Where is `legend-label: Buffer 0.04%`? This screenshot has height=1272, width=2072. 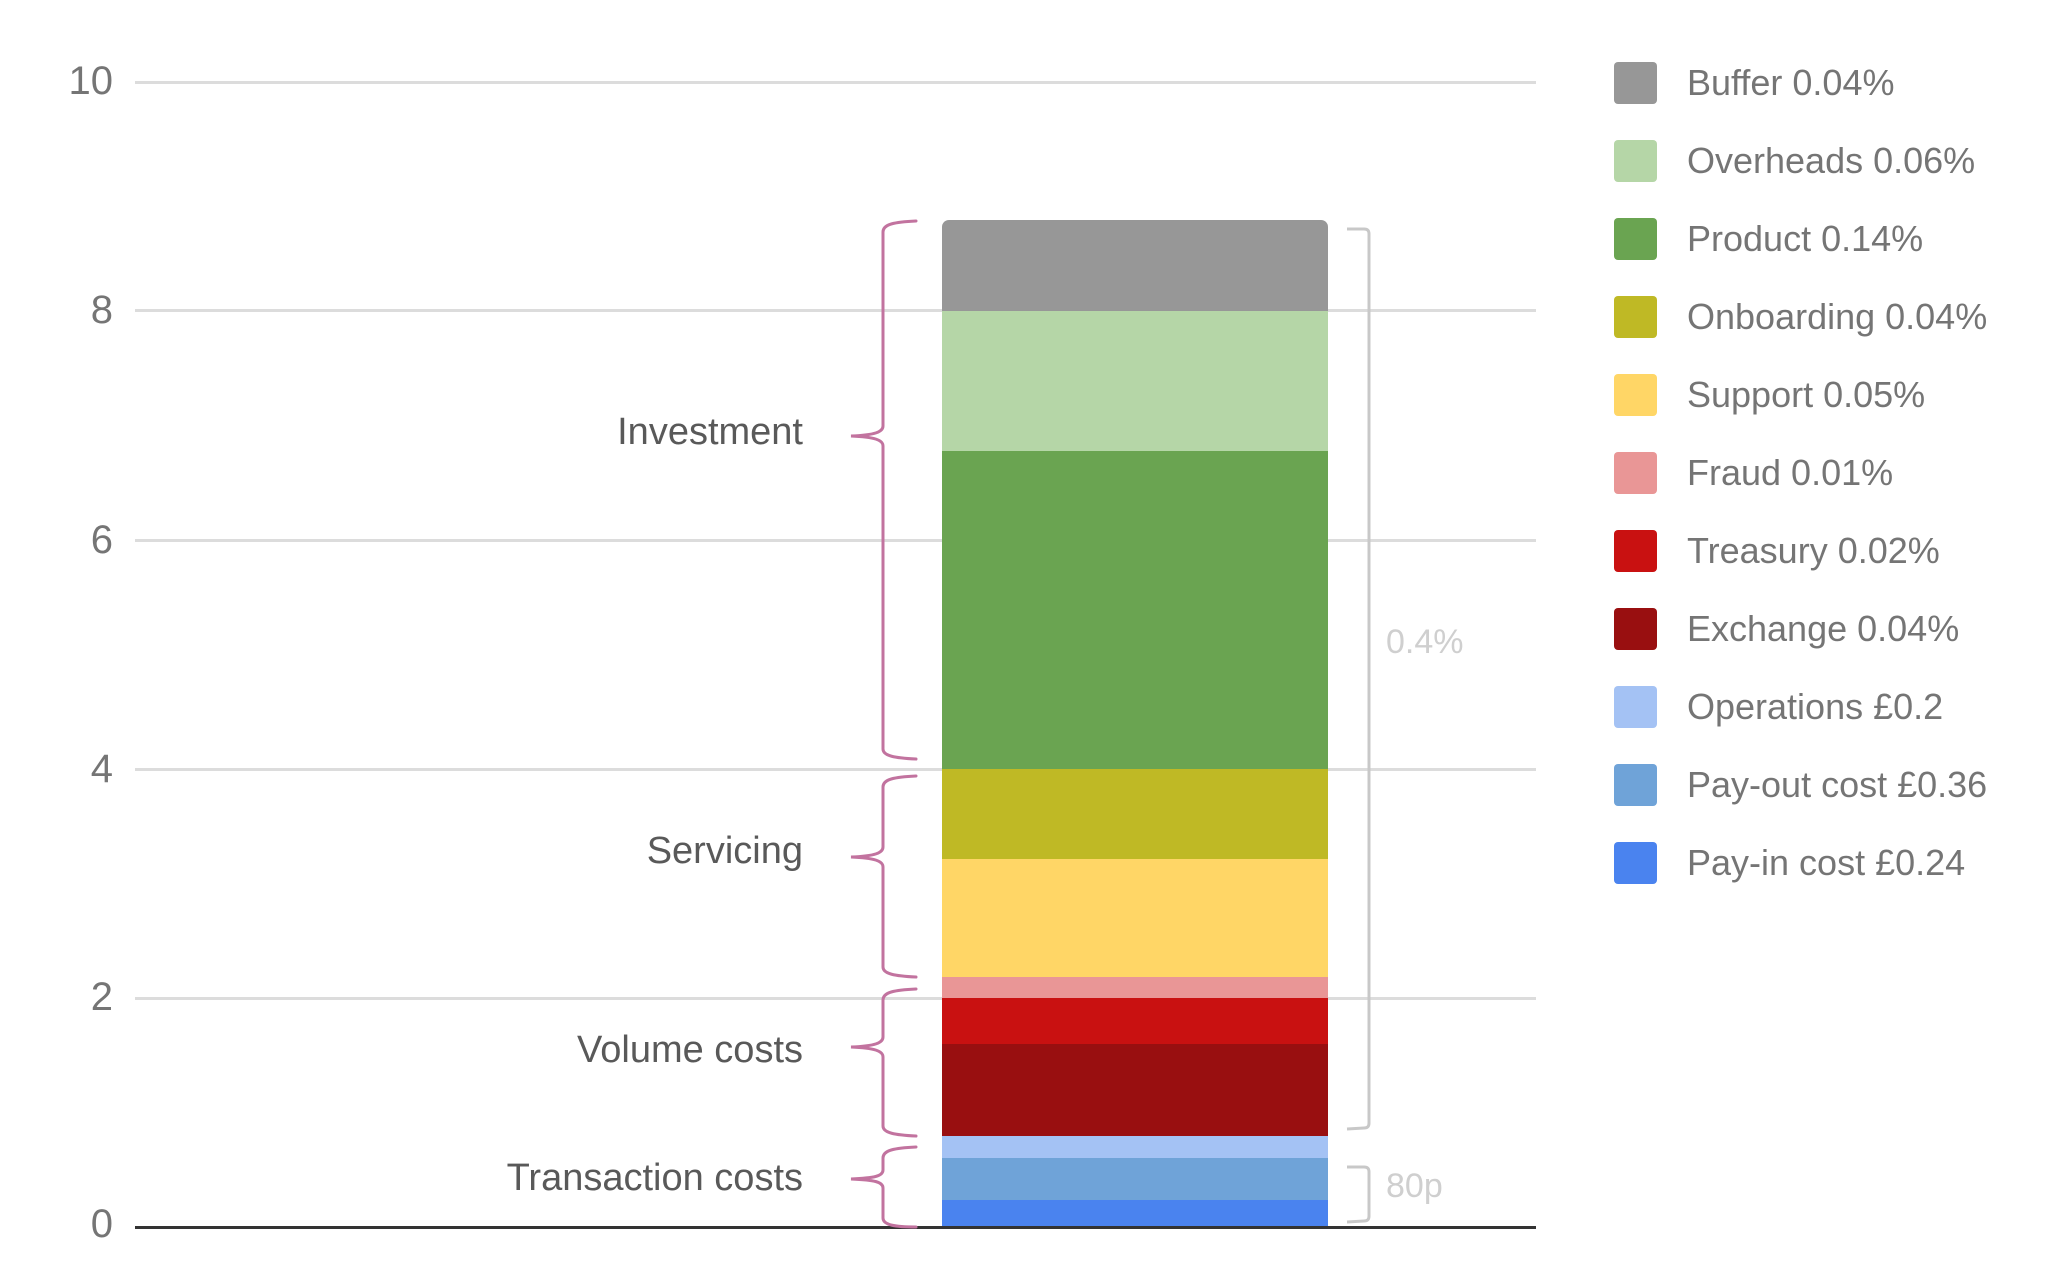 legend-label: Buffer 0.04% is located at coordinates (1791, 82).